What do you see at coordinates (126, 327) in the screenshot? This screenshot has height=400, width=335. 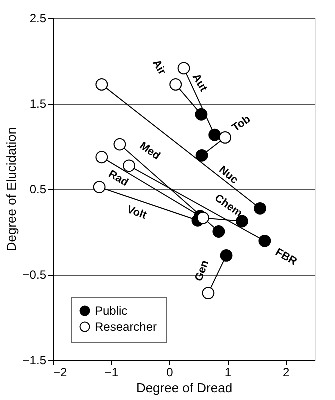 I see `legend-label: Researcher` at bounding box center [126, 327].